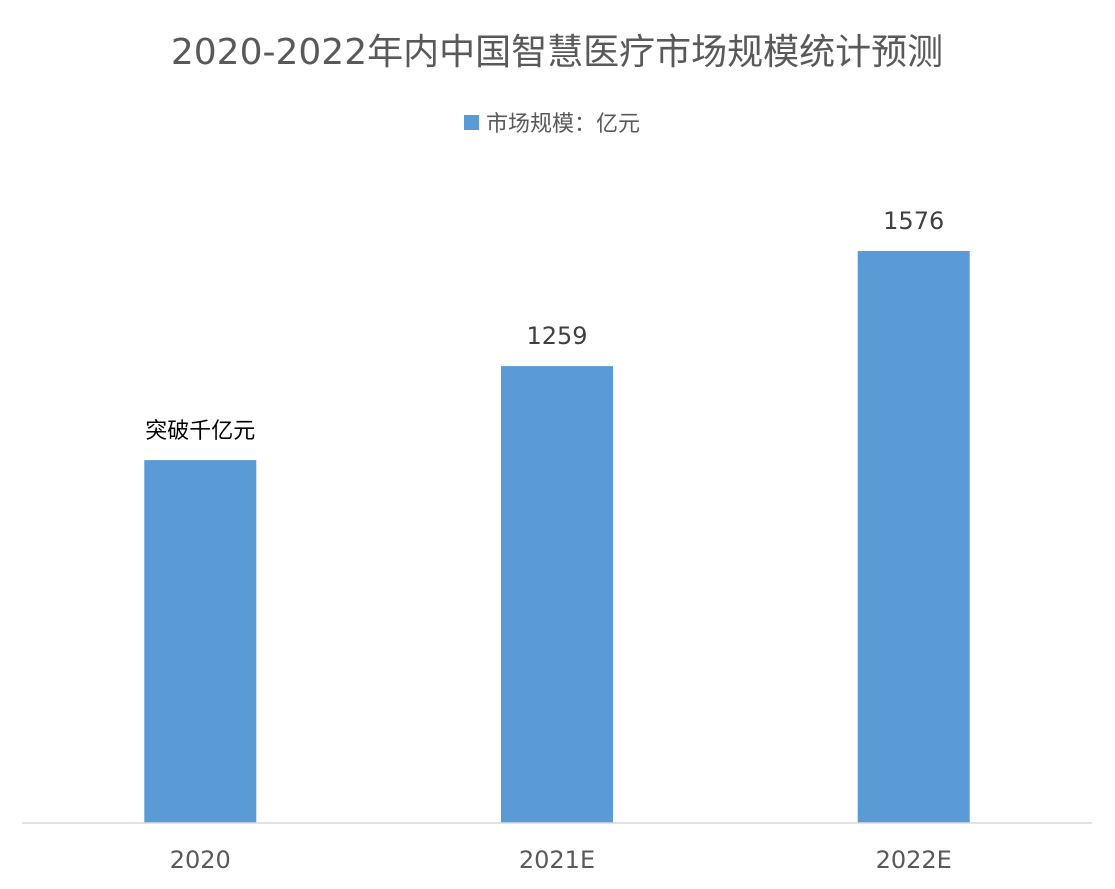 The width and height of the screenshot is (1115, 889). Describe the element at coordinates (913, 221) in the screenshot. I see `data-label-2022E: 1576` at that location.